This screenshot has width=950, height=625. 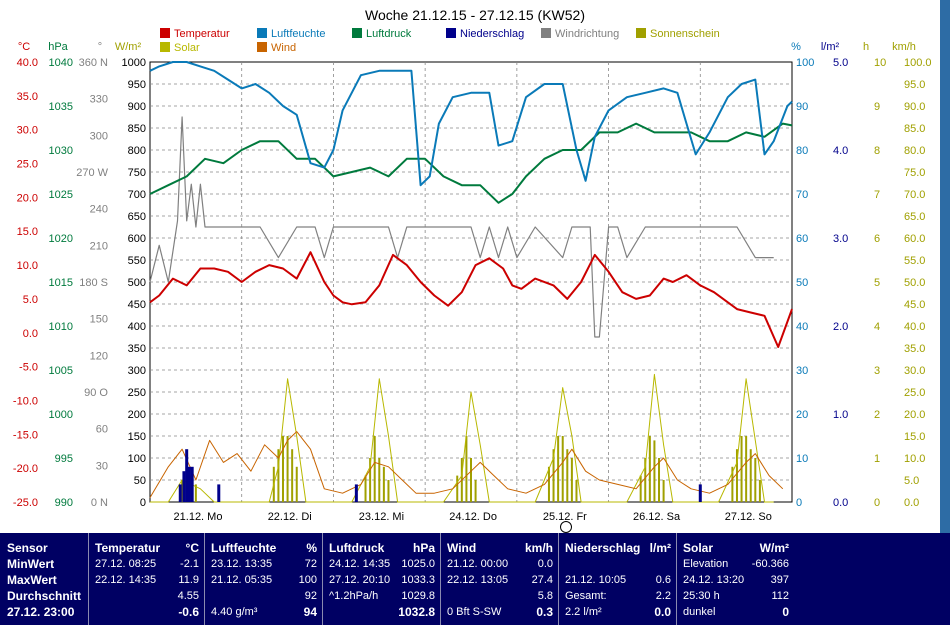 I want to click on dir-tick: 240, so click(x=99, y=210).